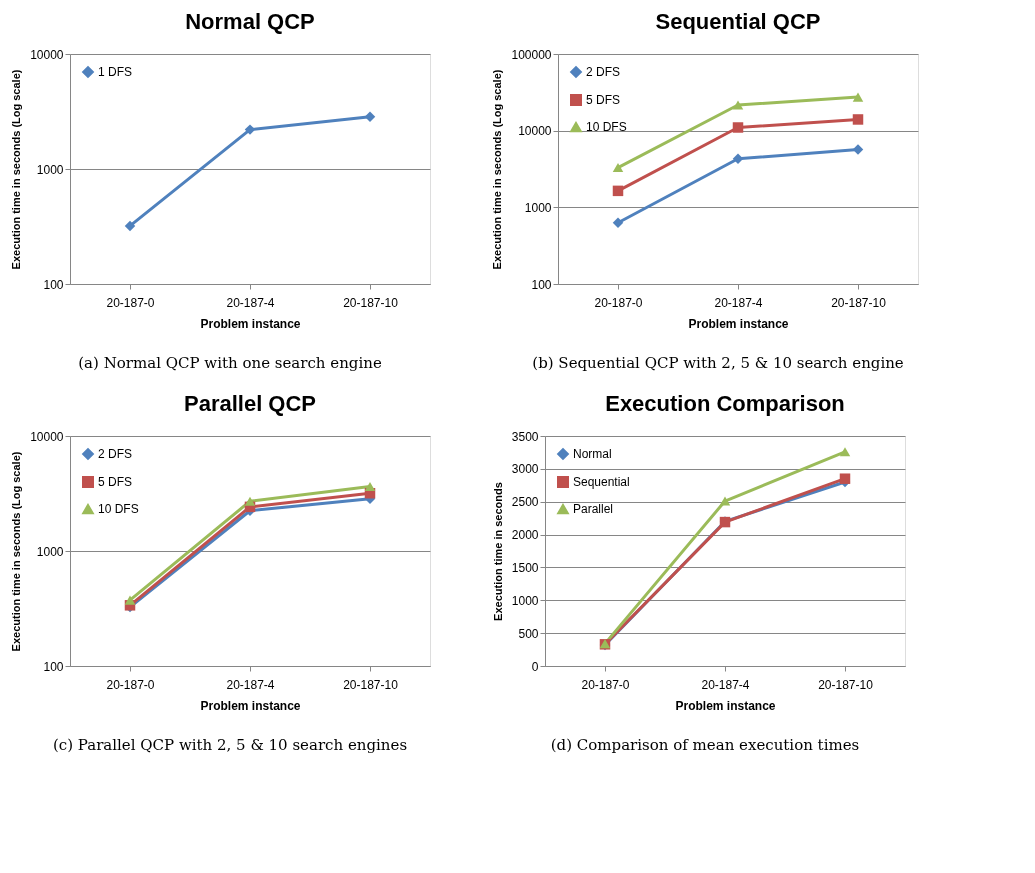 This screenshot has height=873, width=1035. What do you see at coordinates (738, 21) in the screenshot?
I see `chart-title: Sequential QCP` at bounding box center [738, 21].